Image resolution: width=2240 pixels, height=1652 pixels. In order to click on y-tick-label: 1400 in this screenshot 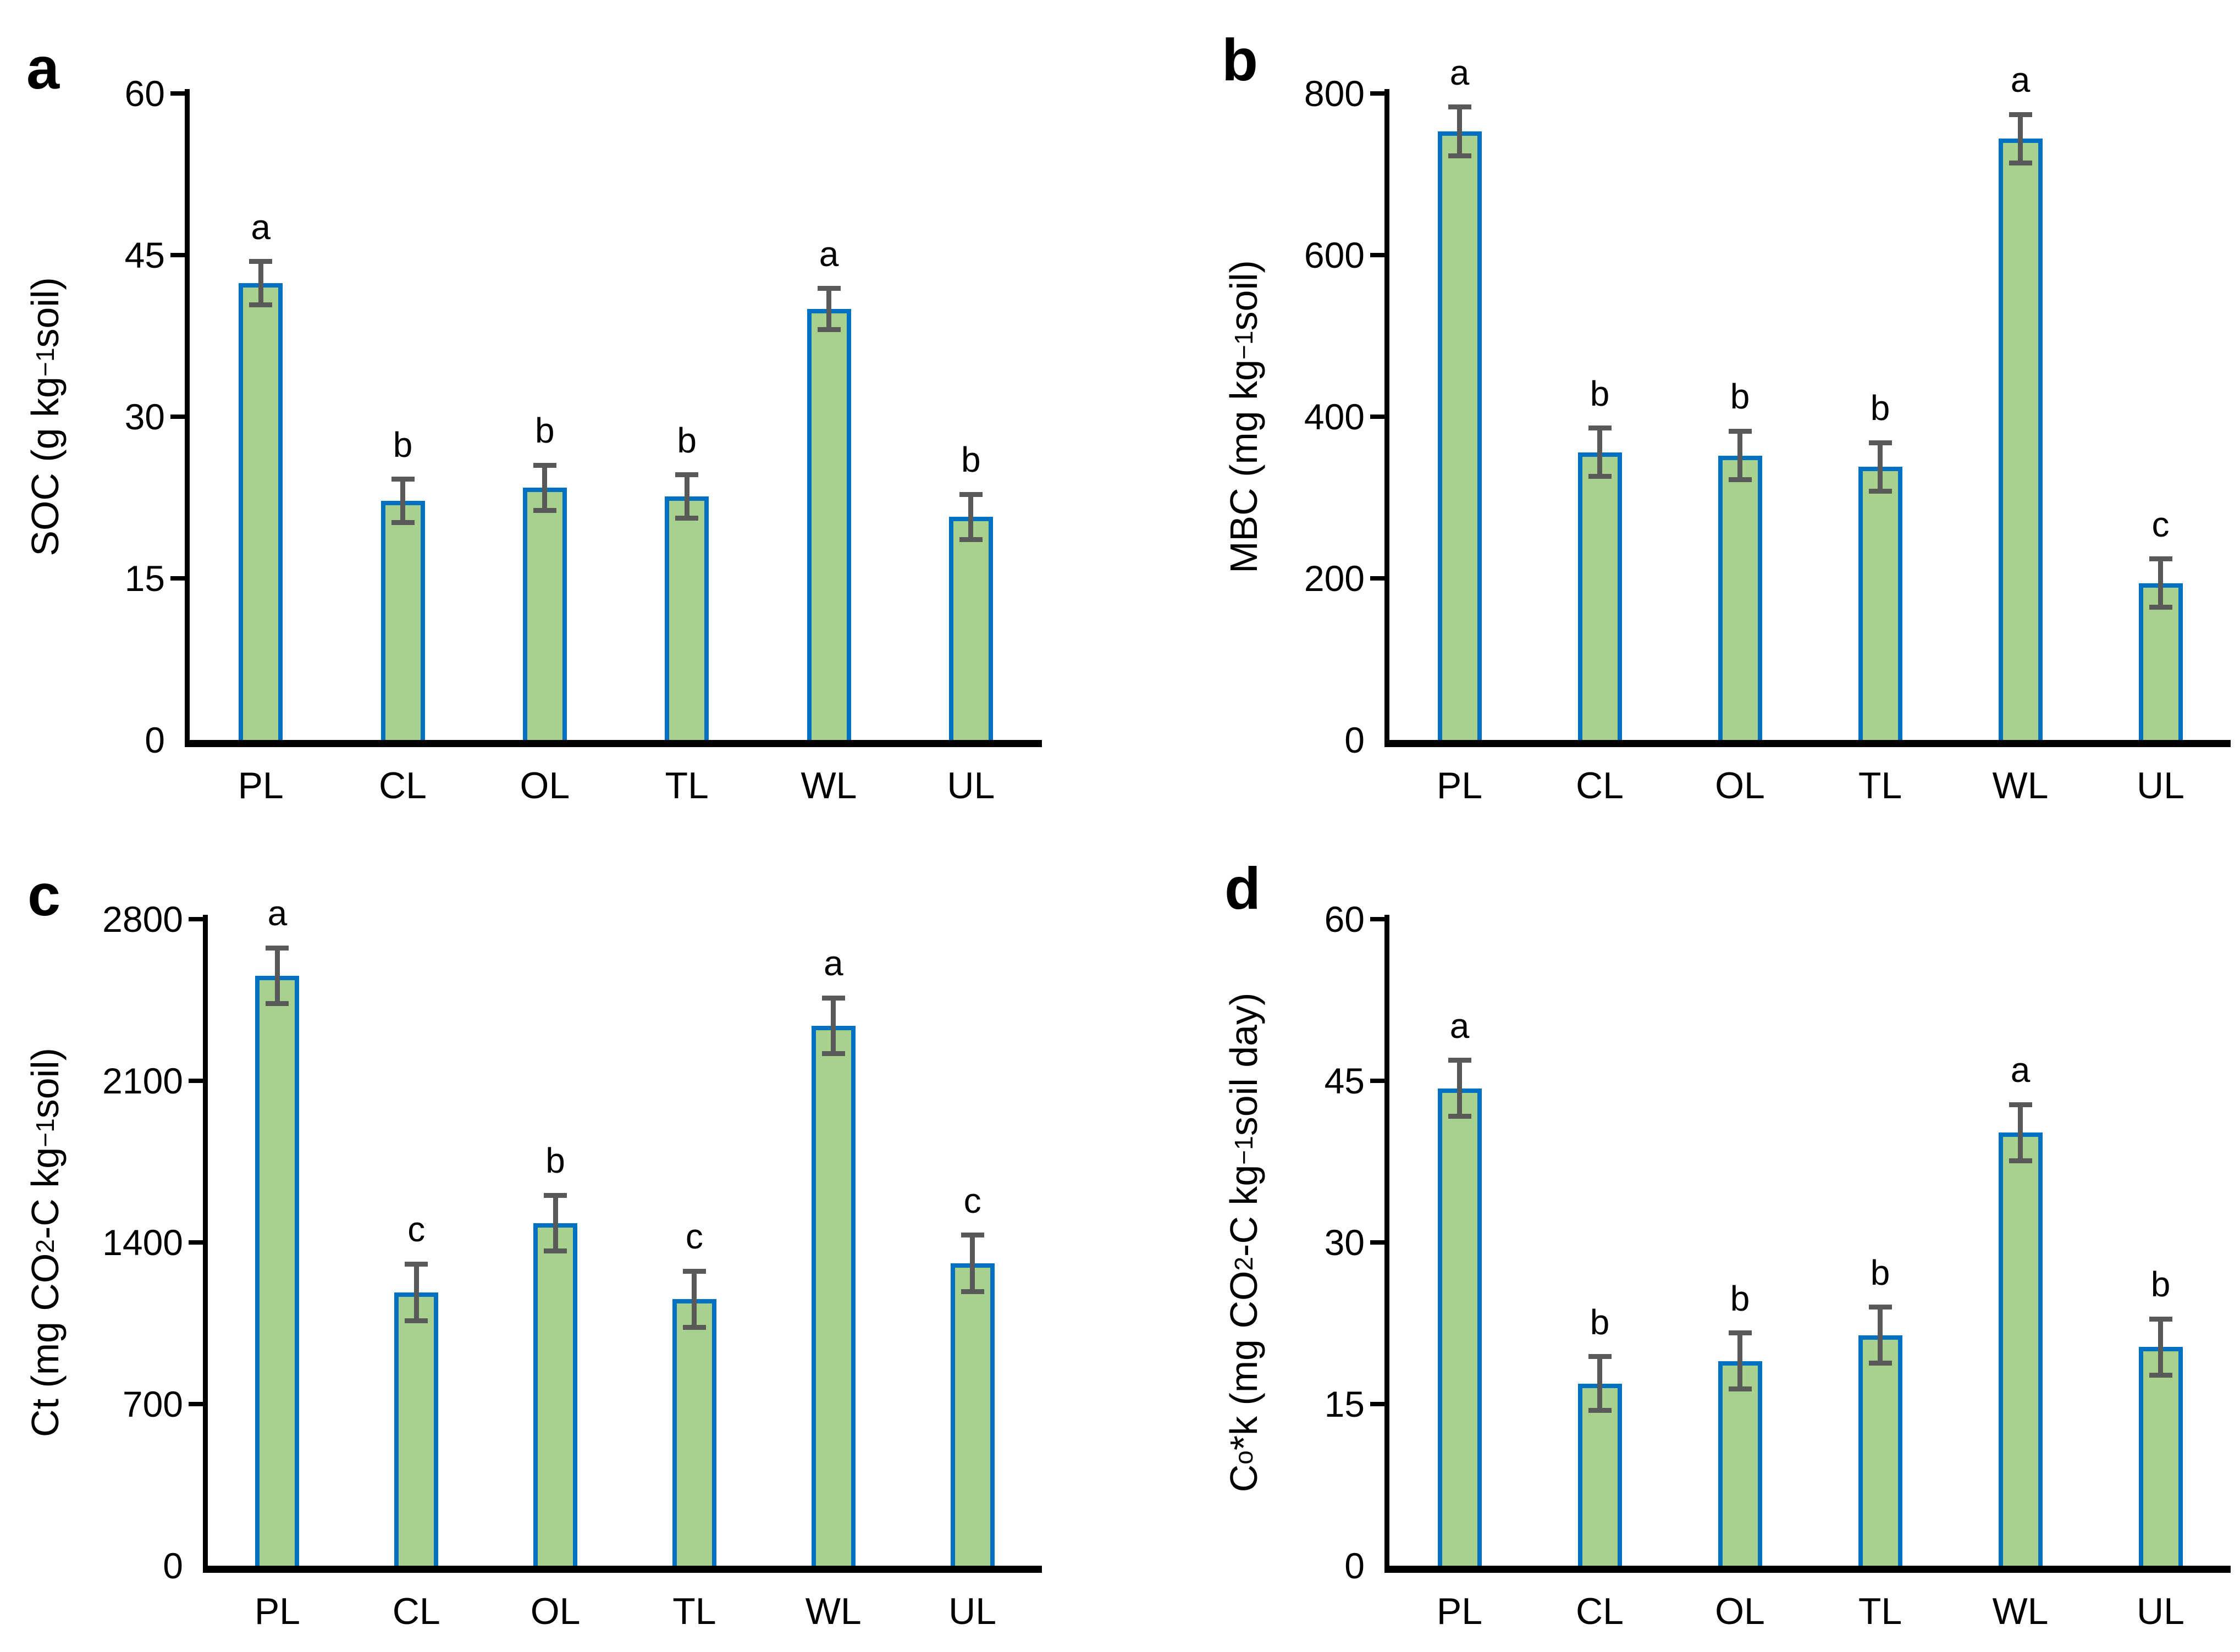, I will do `click(142, 1242)`.